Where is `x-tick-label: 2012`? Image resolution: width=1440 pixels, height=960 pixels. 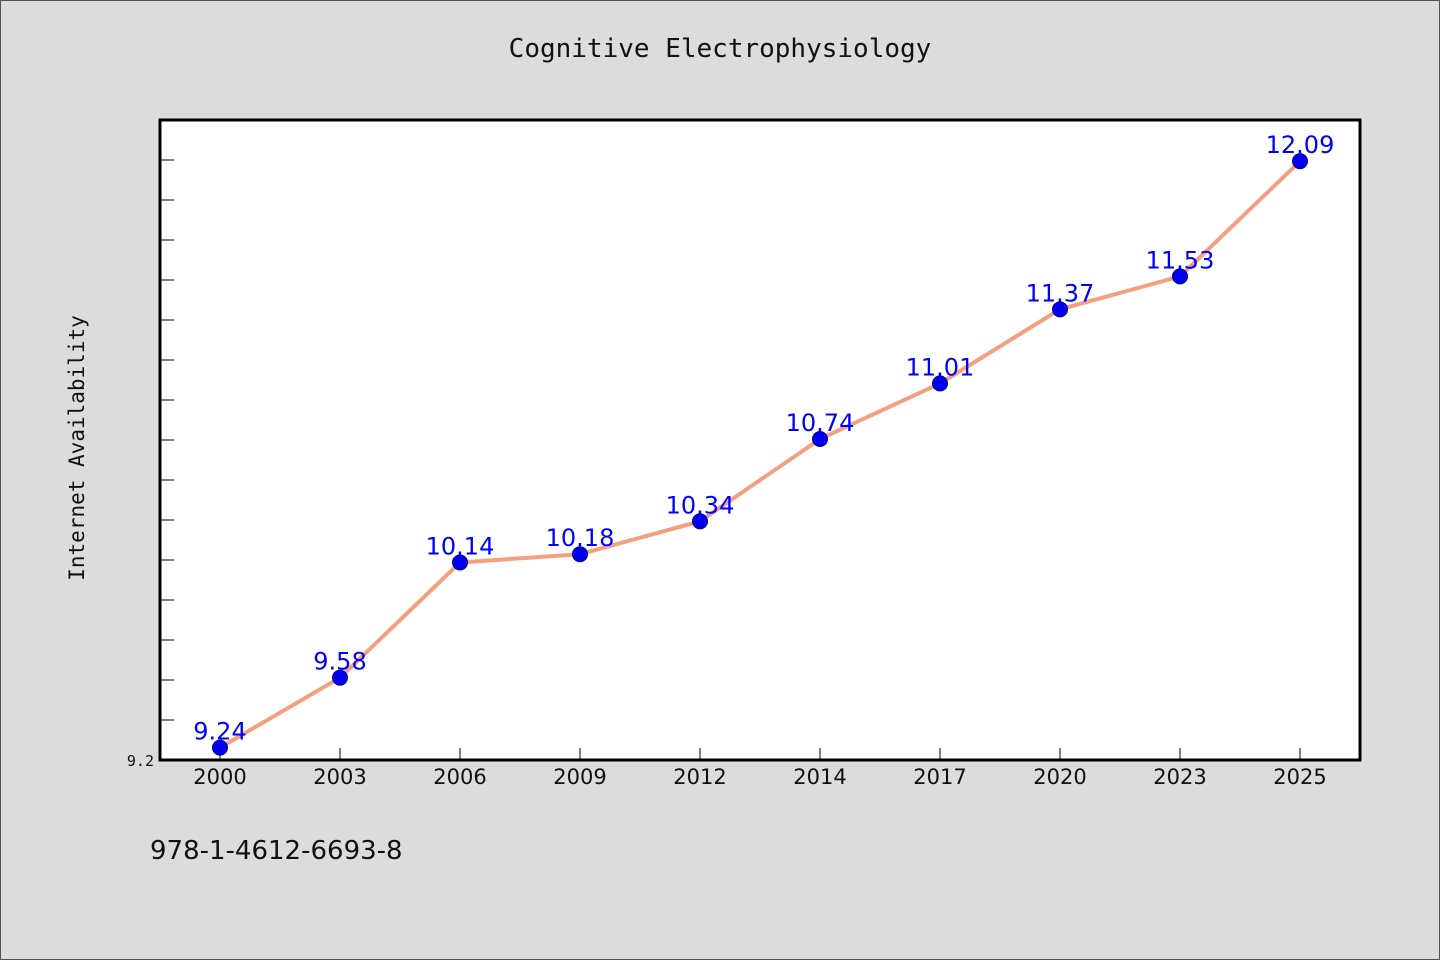 x-tick-label: 2012 is located at coordinates (699, 777).